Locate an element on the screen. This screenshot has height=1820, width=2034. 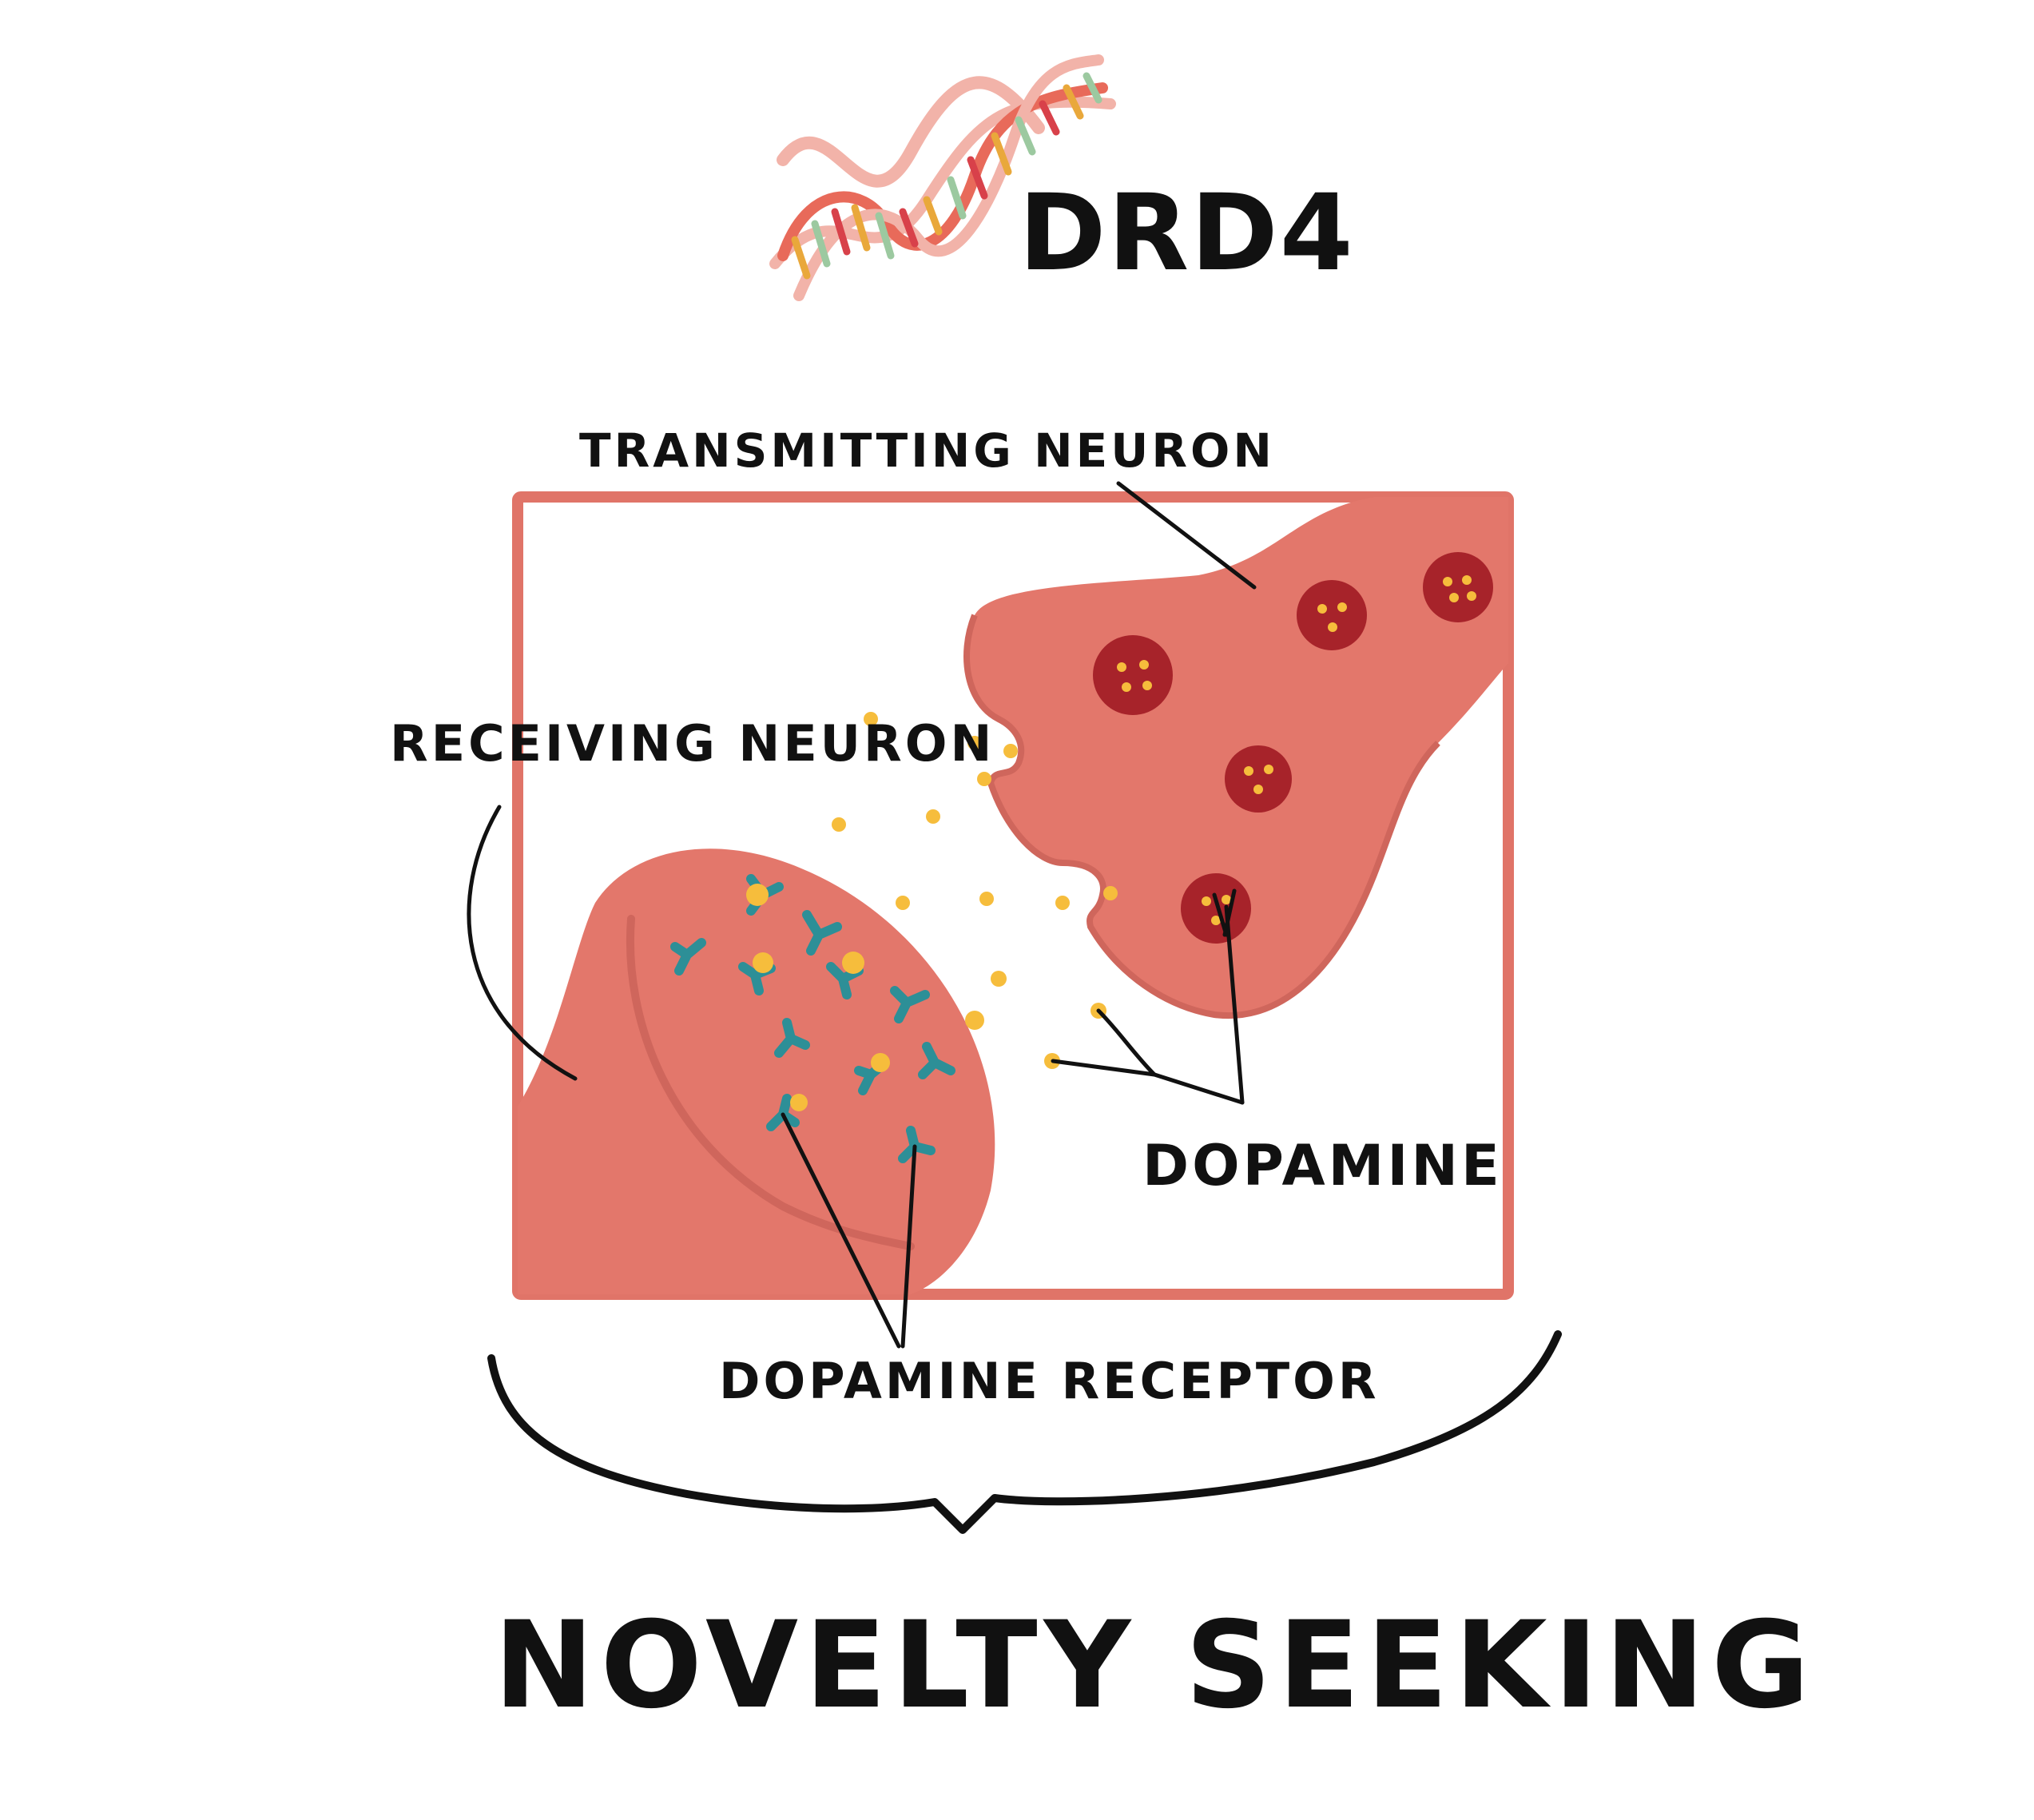
gene-title: DRD4 is located at coordinates (1187, 234).